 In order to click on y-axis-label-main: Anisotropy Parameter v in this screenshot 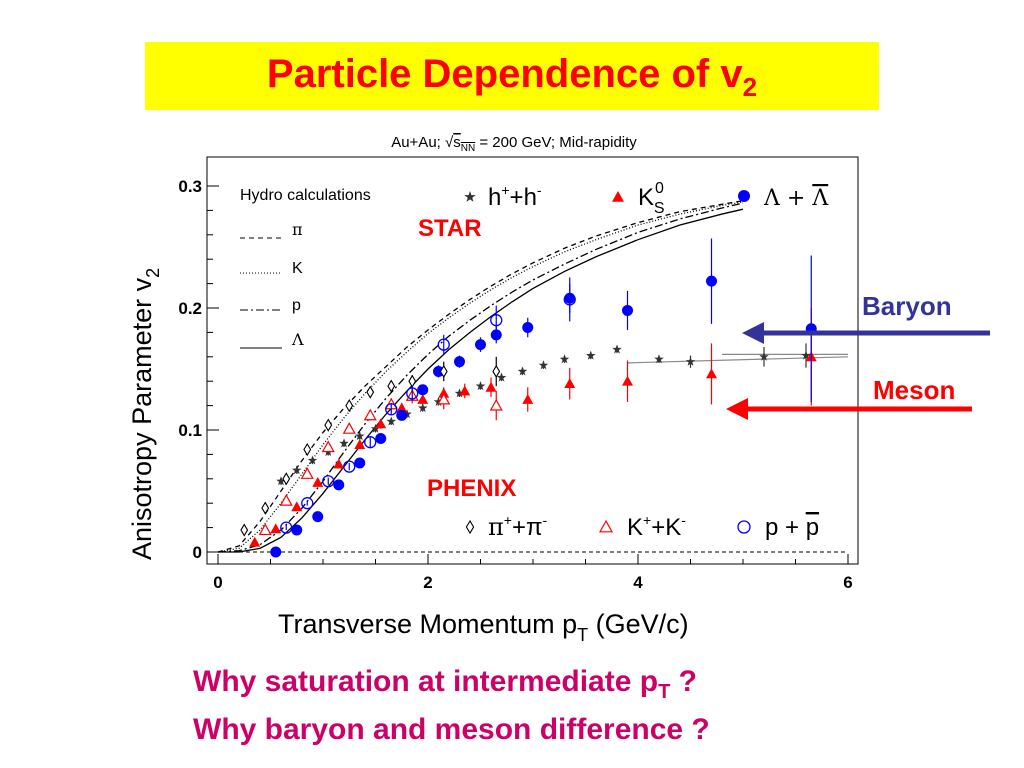, I will do `click(142, 418)`.